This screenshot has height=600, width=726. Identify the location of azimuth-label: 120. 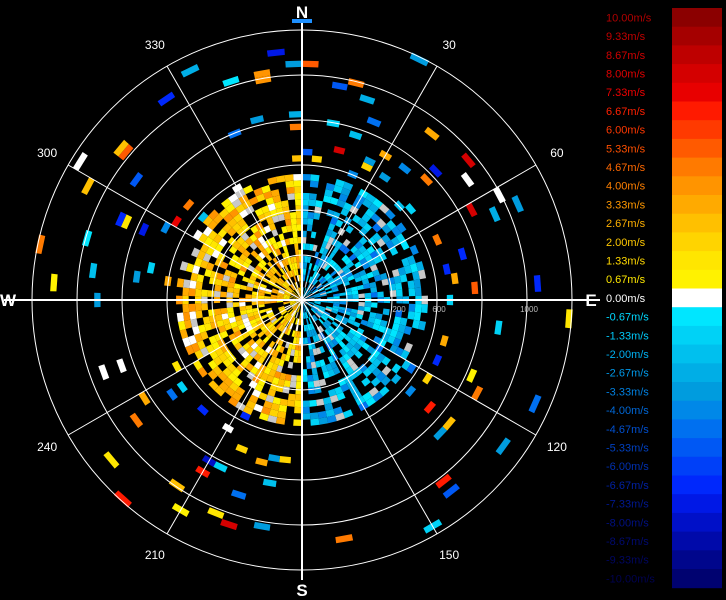
(557, 447).